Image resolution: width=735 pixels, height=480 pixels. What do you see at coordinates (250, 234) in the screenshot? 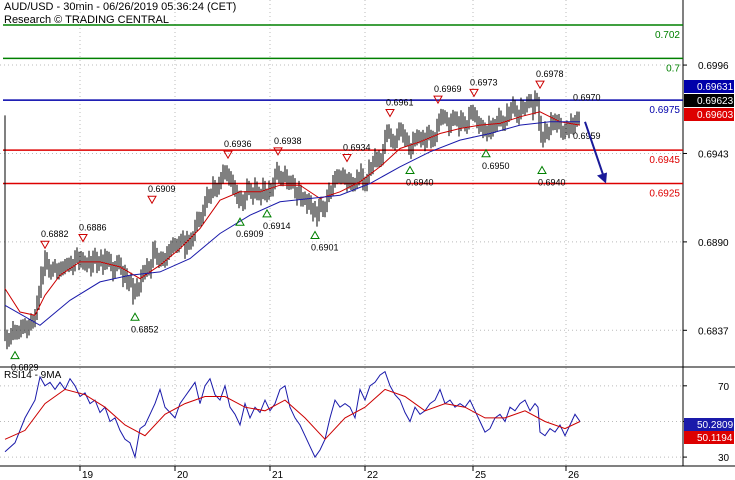
I see `annotation-label-6: 0.6909` at bounding box center [250, 234].